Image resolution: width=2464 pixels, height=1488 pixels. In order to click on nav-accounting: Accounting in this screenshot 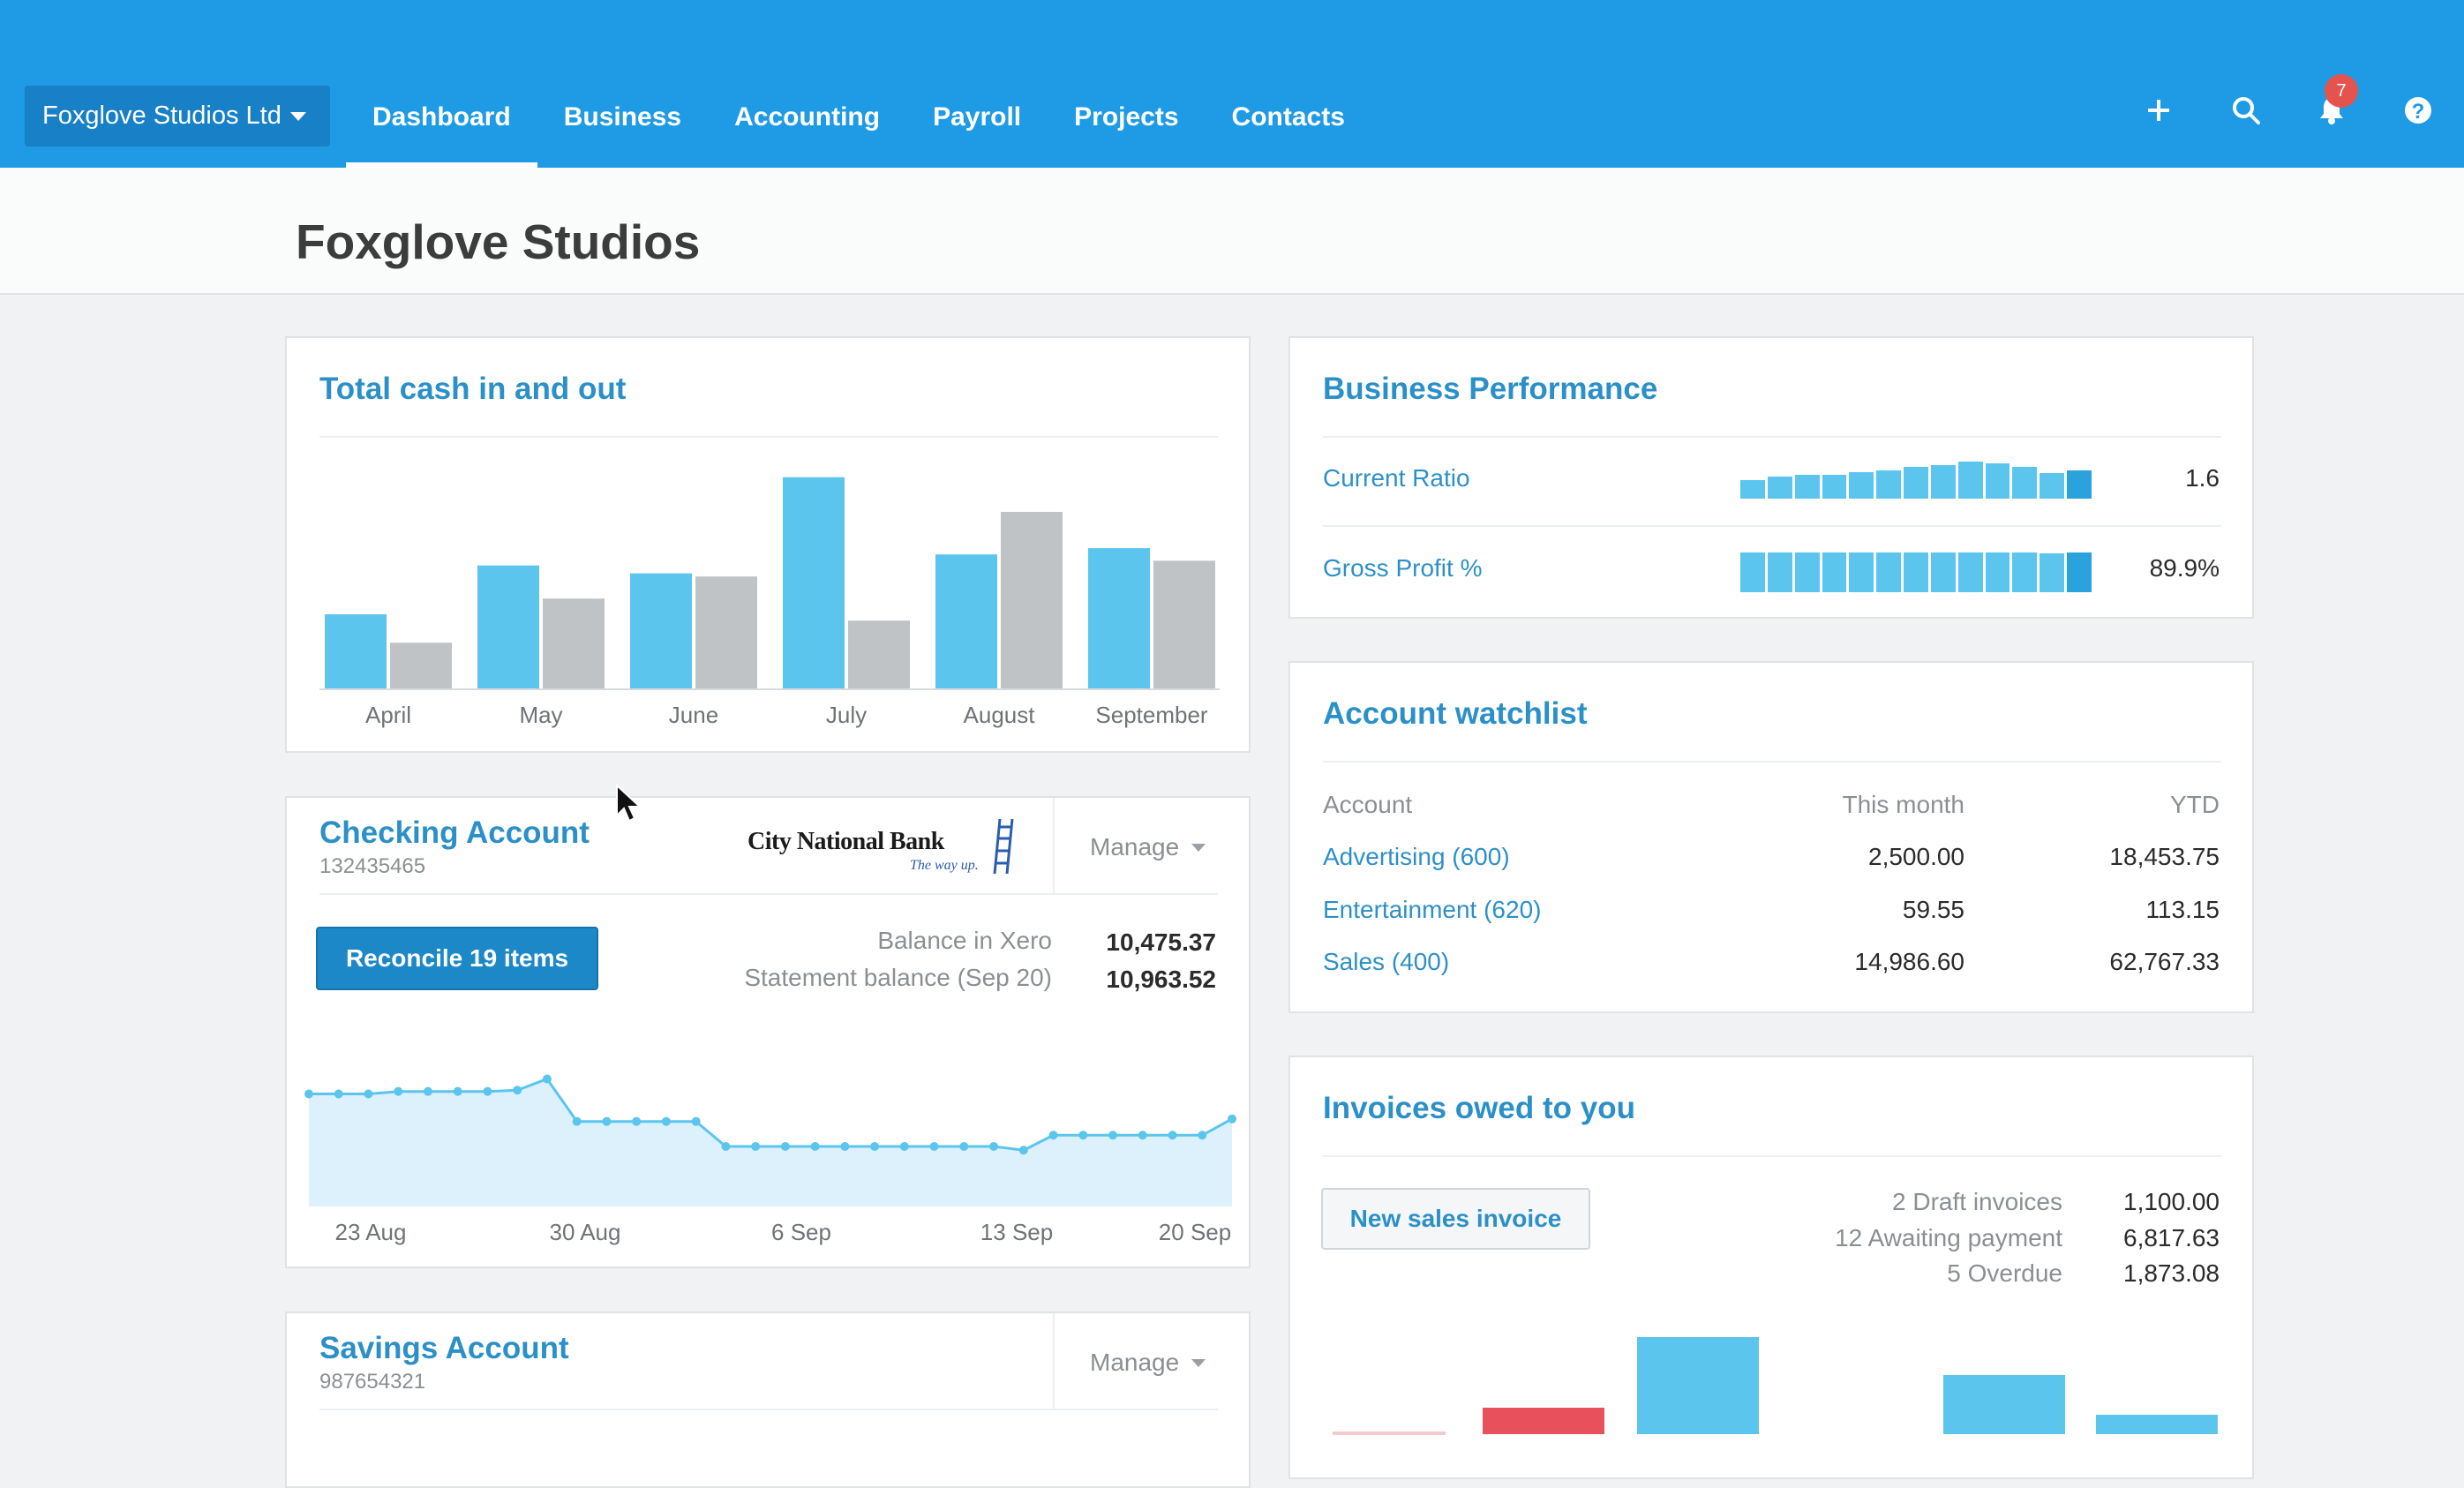, I will do `click(808, 117)`.